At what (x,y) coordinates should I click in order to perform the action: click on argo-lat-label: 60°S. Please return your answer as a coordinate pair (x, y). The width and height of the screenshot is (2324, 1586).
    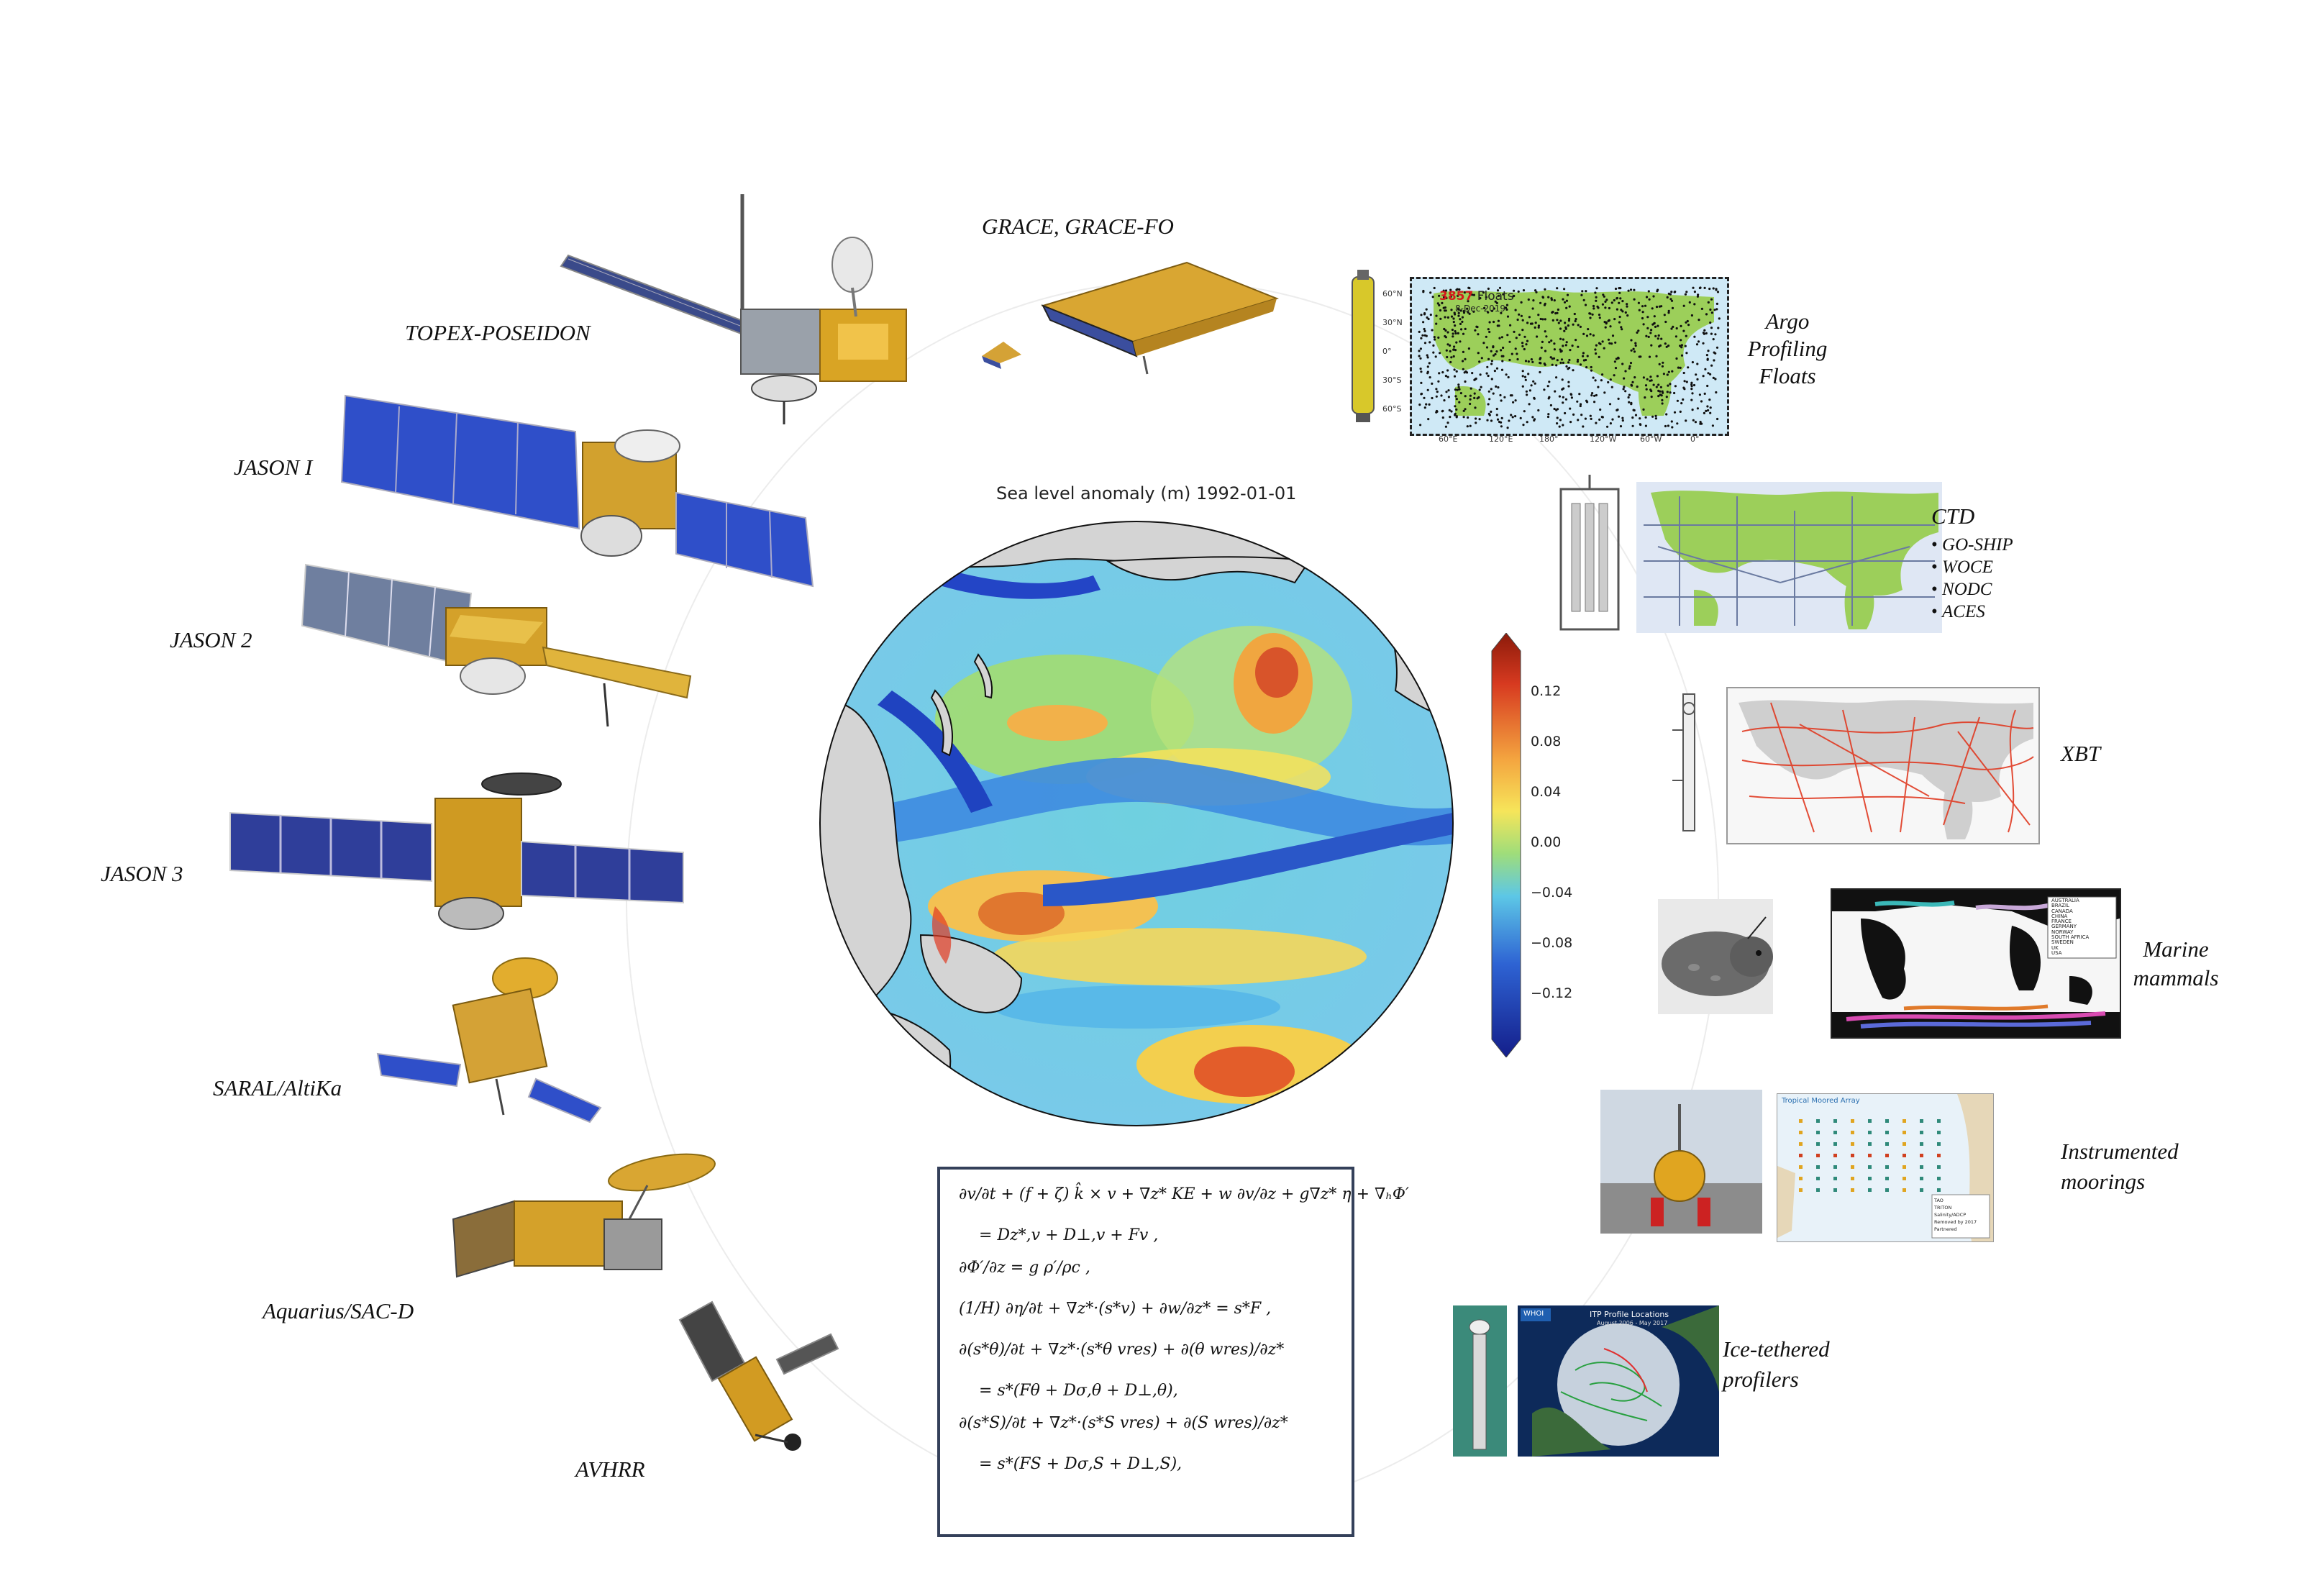
    Looking at the image, I should click on (1392, 409).